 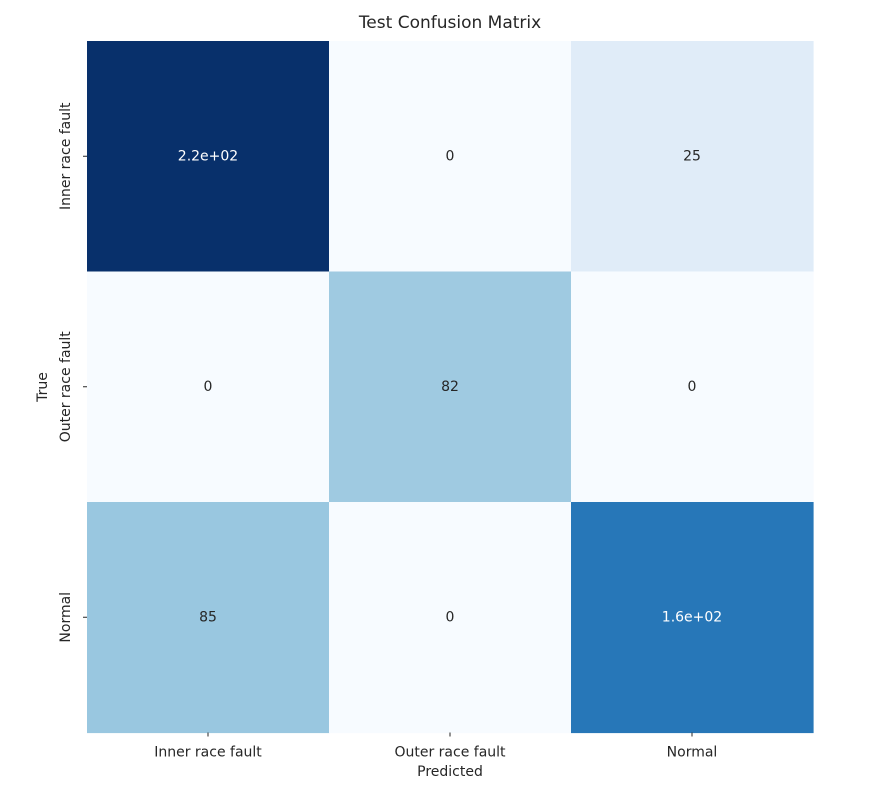 I want to click on chart-title: Test Confusion Matrix, so click(x=450, y=23).